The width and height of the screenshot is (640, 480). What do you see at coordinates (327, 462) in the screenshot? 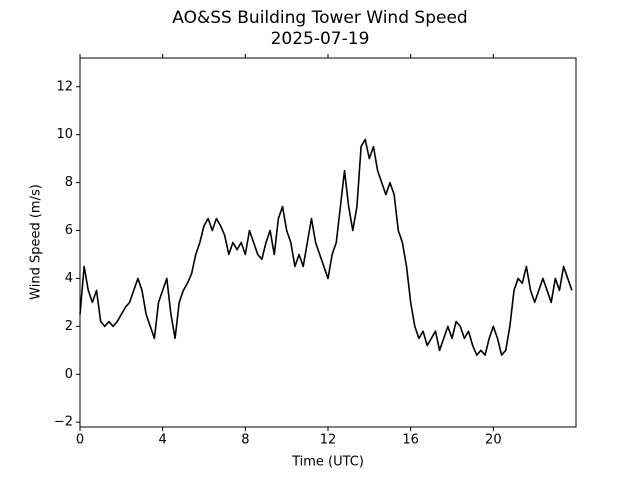
I see `x-axis-label: Time (UTC)` at bounding box center [327, 462].